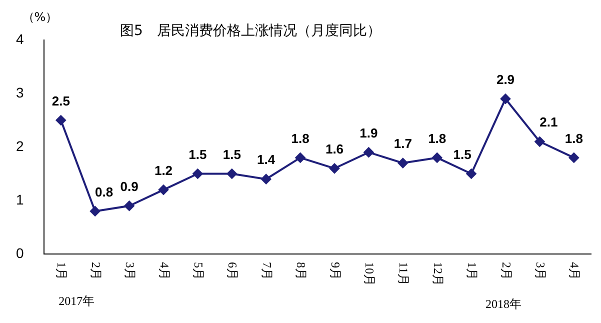 The height and width of the screenshot is (323, 601). What do you see at coordinates (61, 100) in the screenshot?
I see `data-label: 2.5` at bounding box center [61, 100].